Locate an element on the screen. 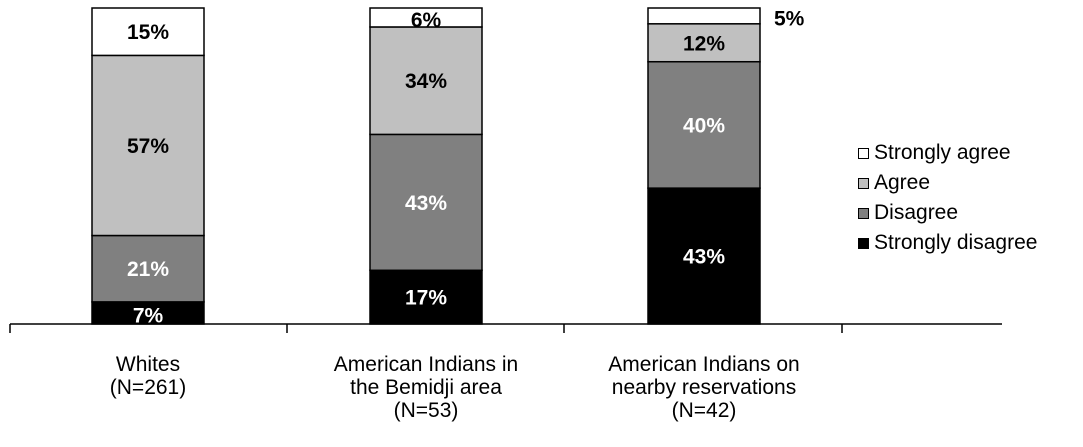  legend-item-strongly-agree: Strongly agree is located at coordinates (947, 153).